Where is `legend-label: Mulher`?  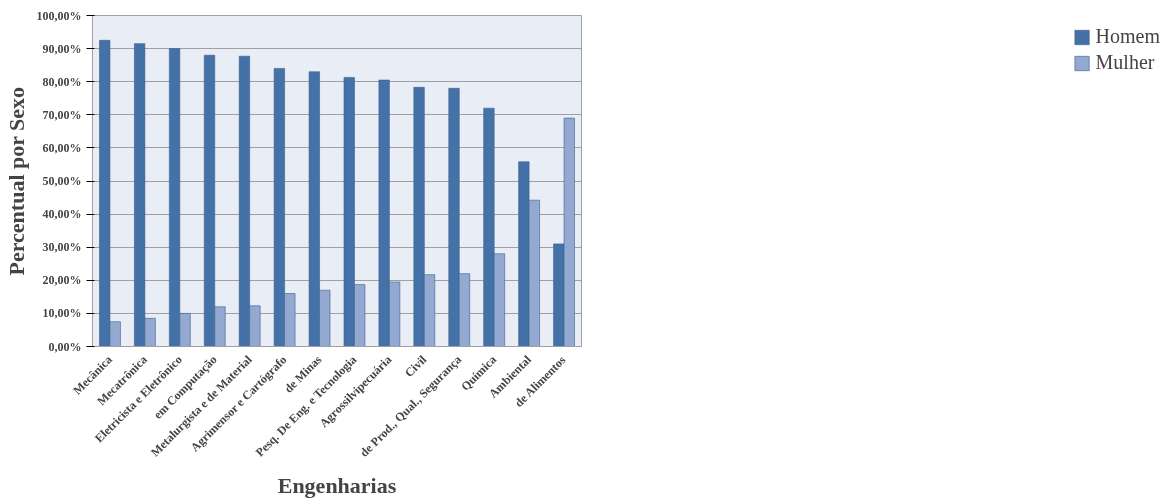 legend-label: Mulher is located at coordinates (1125, 62).